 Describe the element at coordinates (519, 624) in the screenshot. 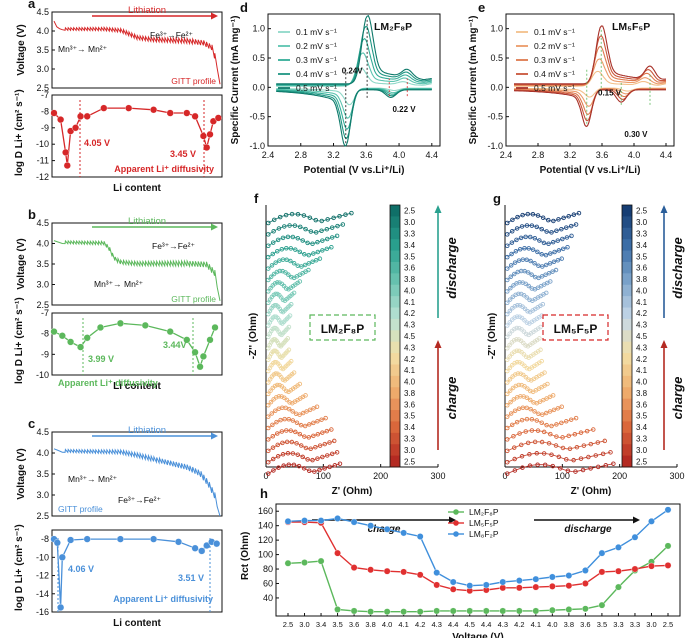

I see `xtick-label: 4.2` at that location.